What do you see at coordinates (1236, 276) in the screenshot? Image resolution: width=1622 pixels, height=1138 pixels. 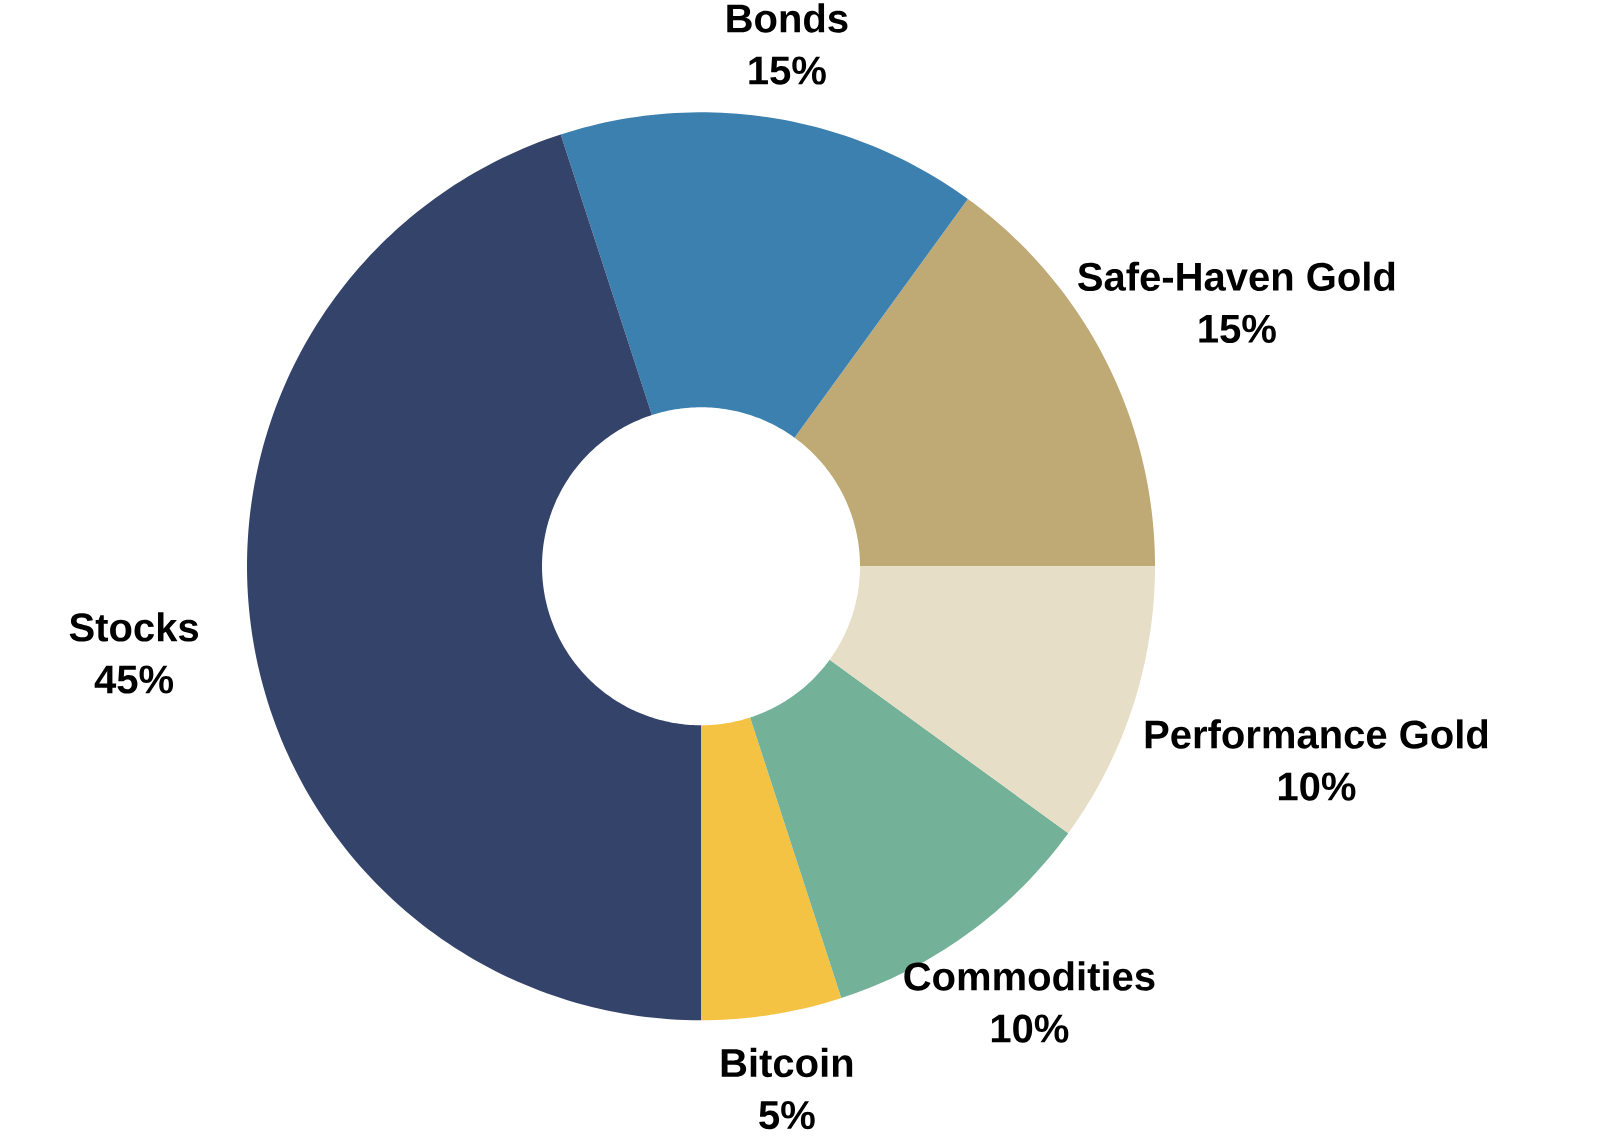 I see `slice-label: Safe-Haven Gold` at bounding box center [1236, 276].